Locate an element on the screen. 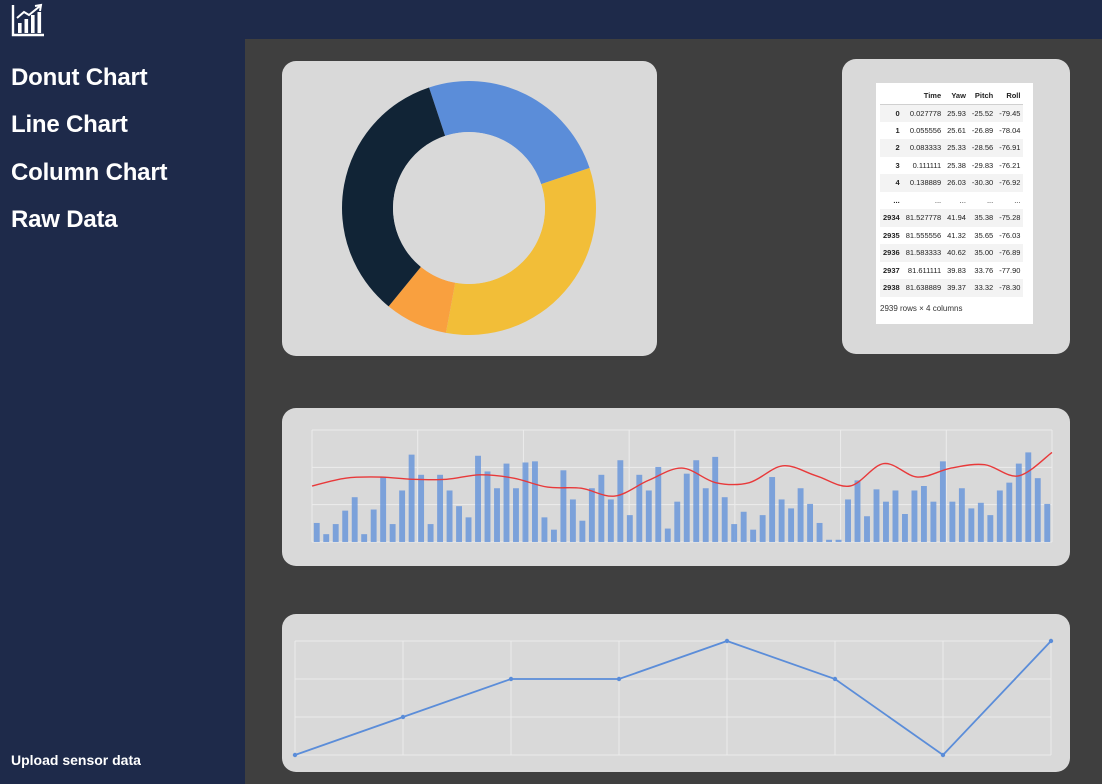 This screenshot has height=784, width=1102. bar-chart-trend-icon is located at coordinates (28, 20).